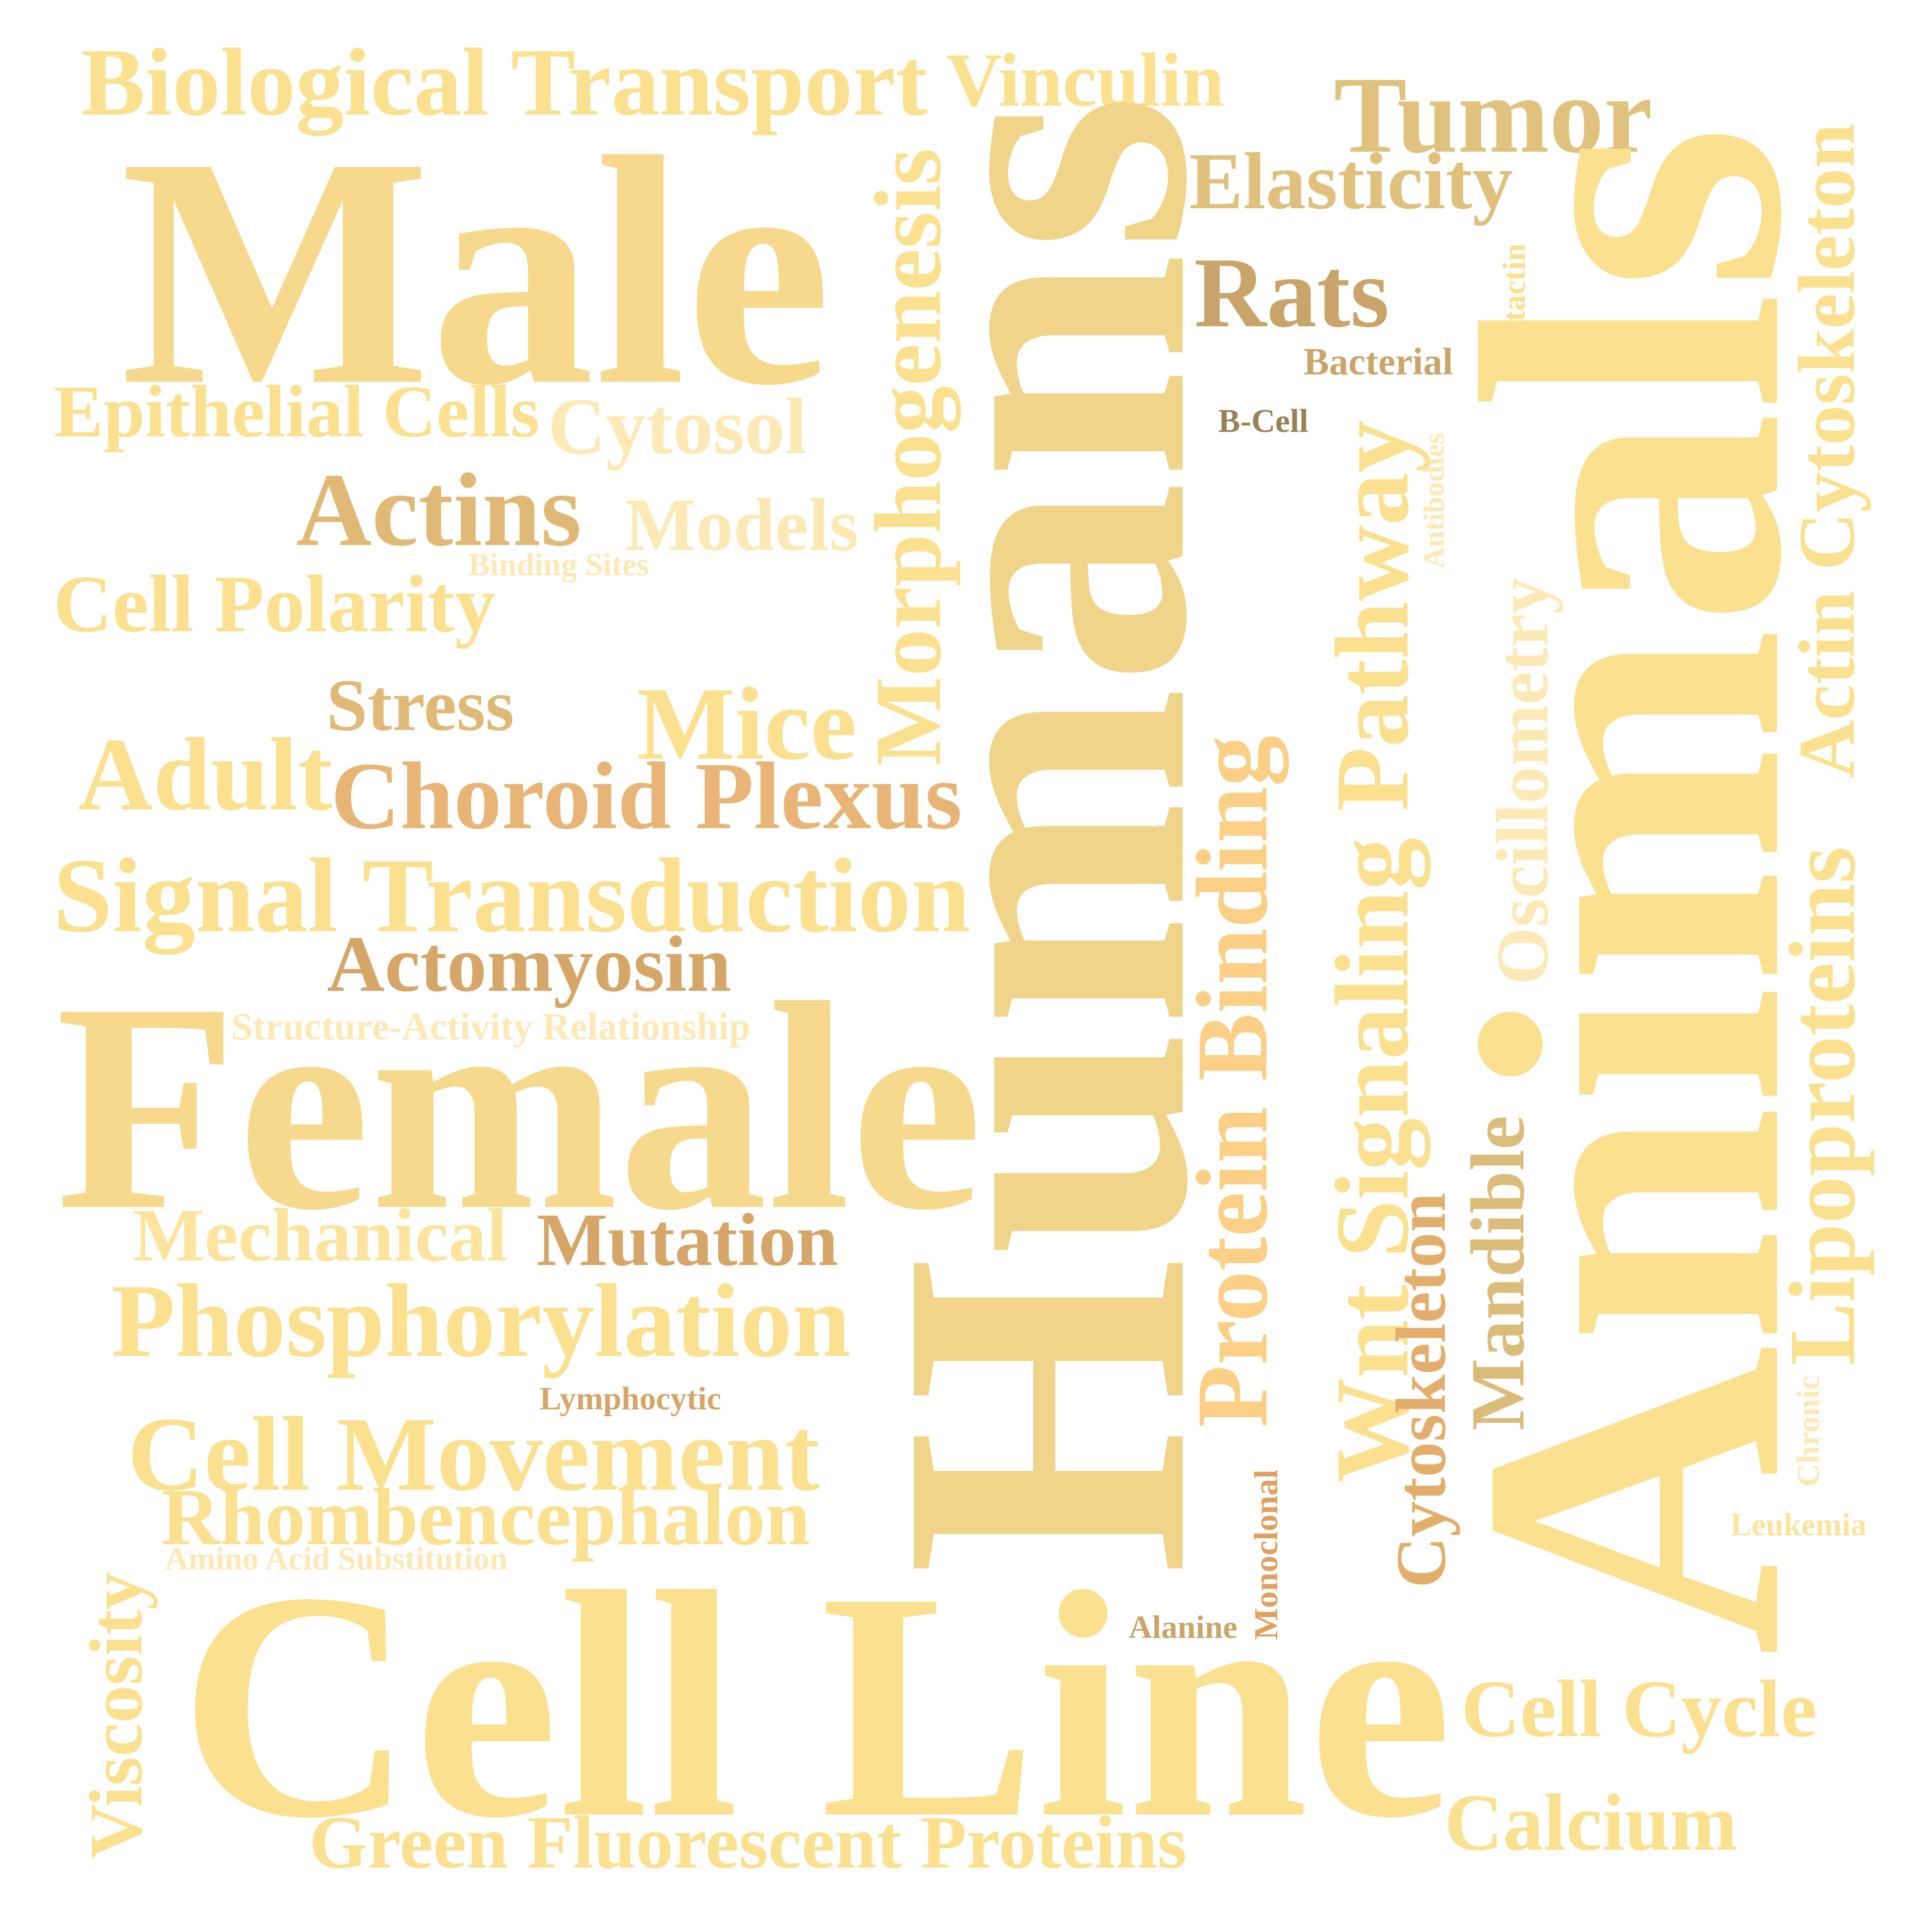 This screenshot has width=1932, height=1932. Describe the element at coordinates (274, 604) in the screenshot. I see `word-cell-polarity: Cell Polarity` at that location.